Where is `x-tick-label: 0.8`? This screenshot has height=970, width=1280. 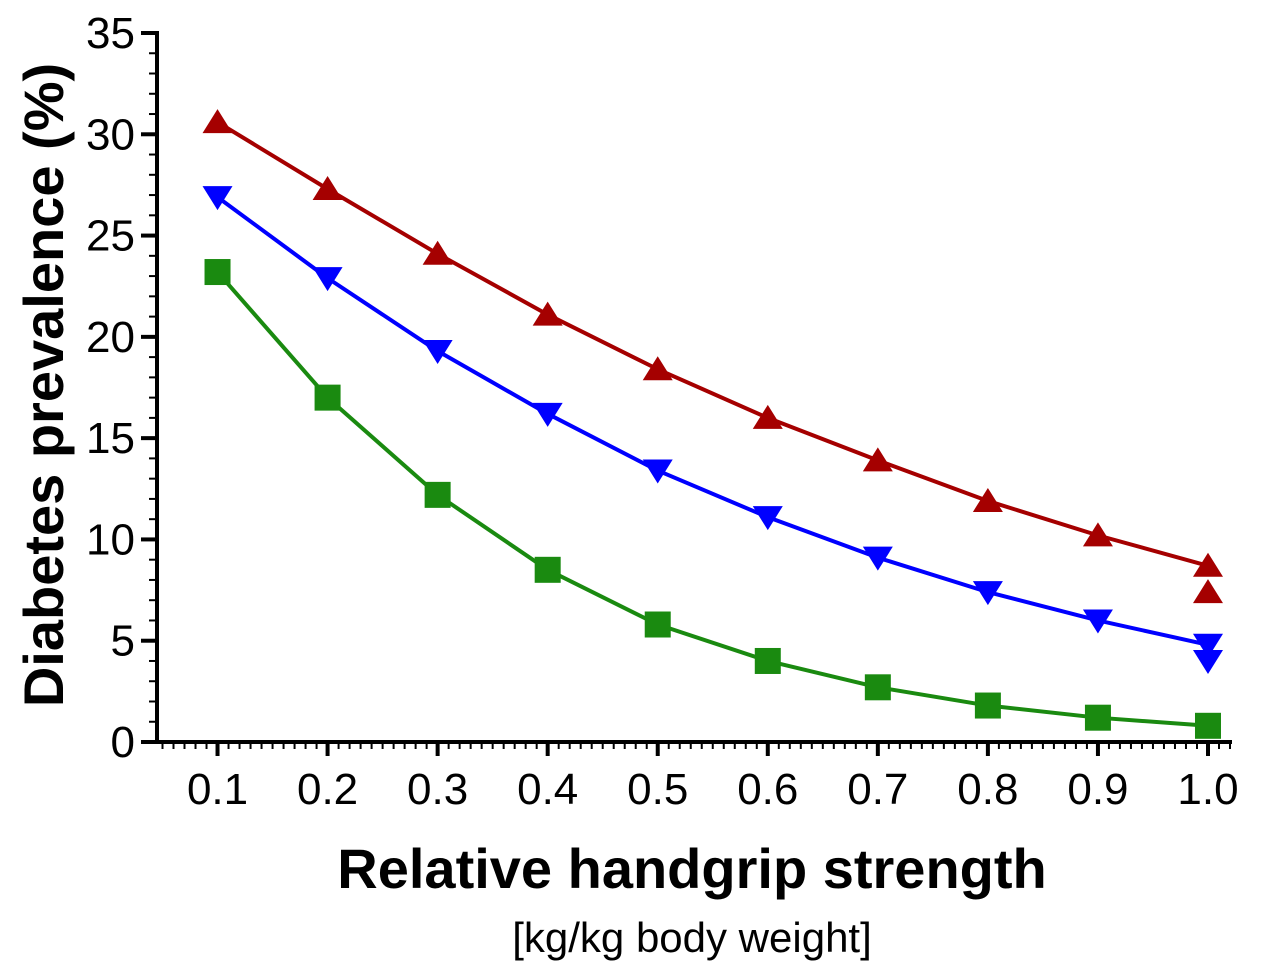
x-tick-label: 0.8 is located at coordinates (987, 789).